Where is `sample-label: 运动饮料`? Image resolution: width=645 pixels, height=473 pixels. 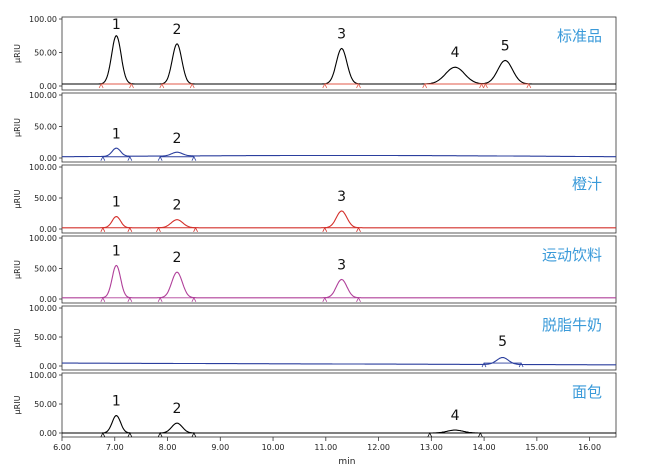
sample-label: 运动饮料 is located at coordinates (572, 255).